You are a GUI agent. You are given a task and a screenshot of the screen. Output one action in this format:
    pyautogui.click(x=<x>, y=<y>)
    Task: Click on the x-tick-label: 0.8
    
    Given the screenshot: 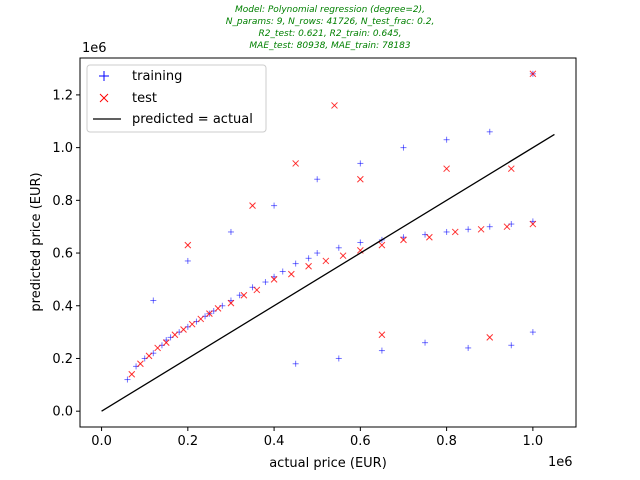 What is the action you would take?
    pyautogui.click(x=446, y=441)
    